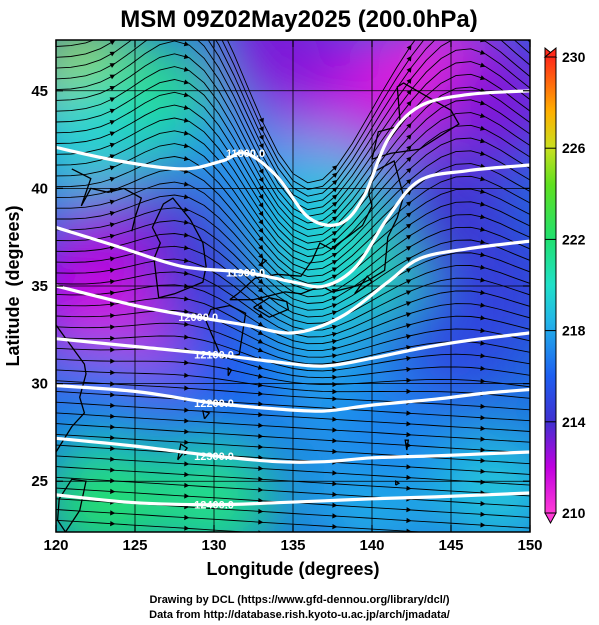  Describe the element at coordinates (245, 154) in the screenshot. I see `contour-label: 11800.0` at that location.